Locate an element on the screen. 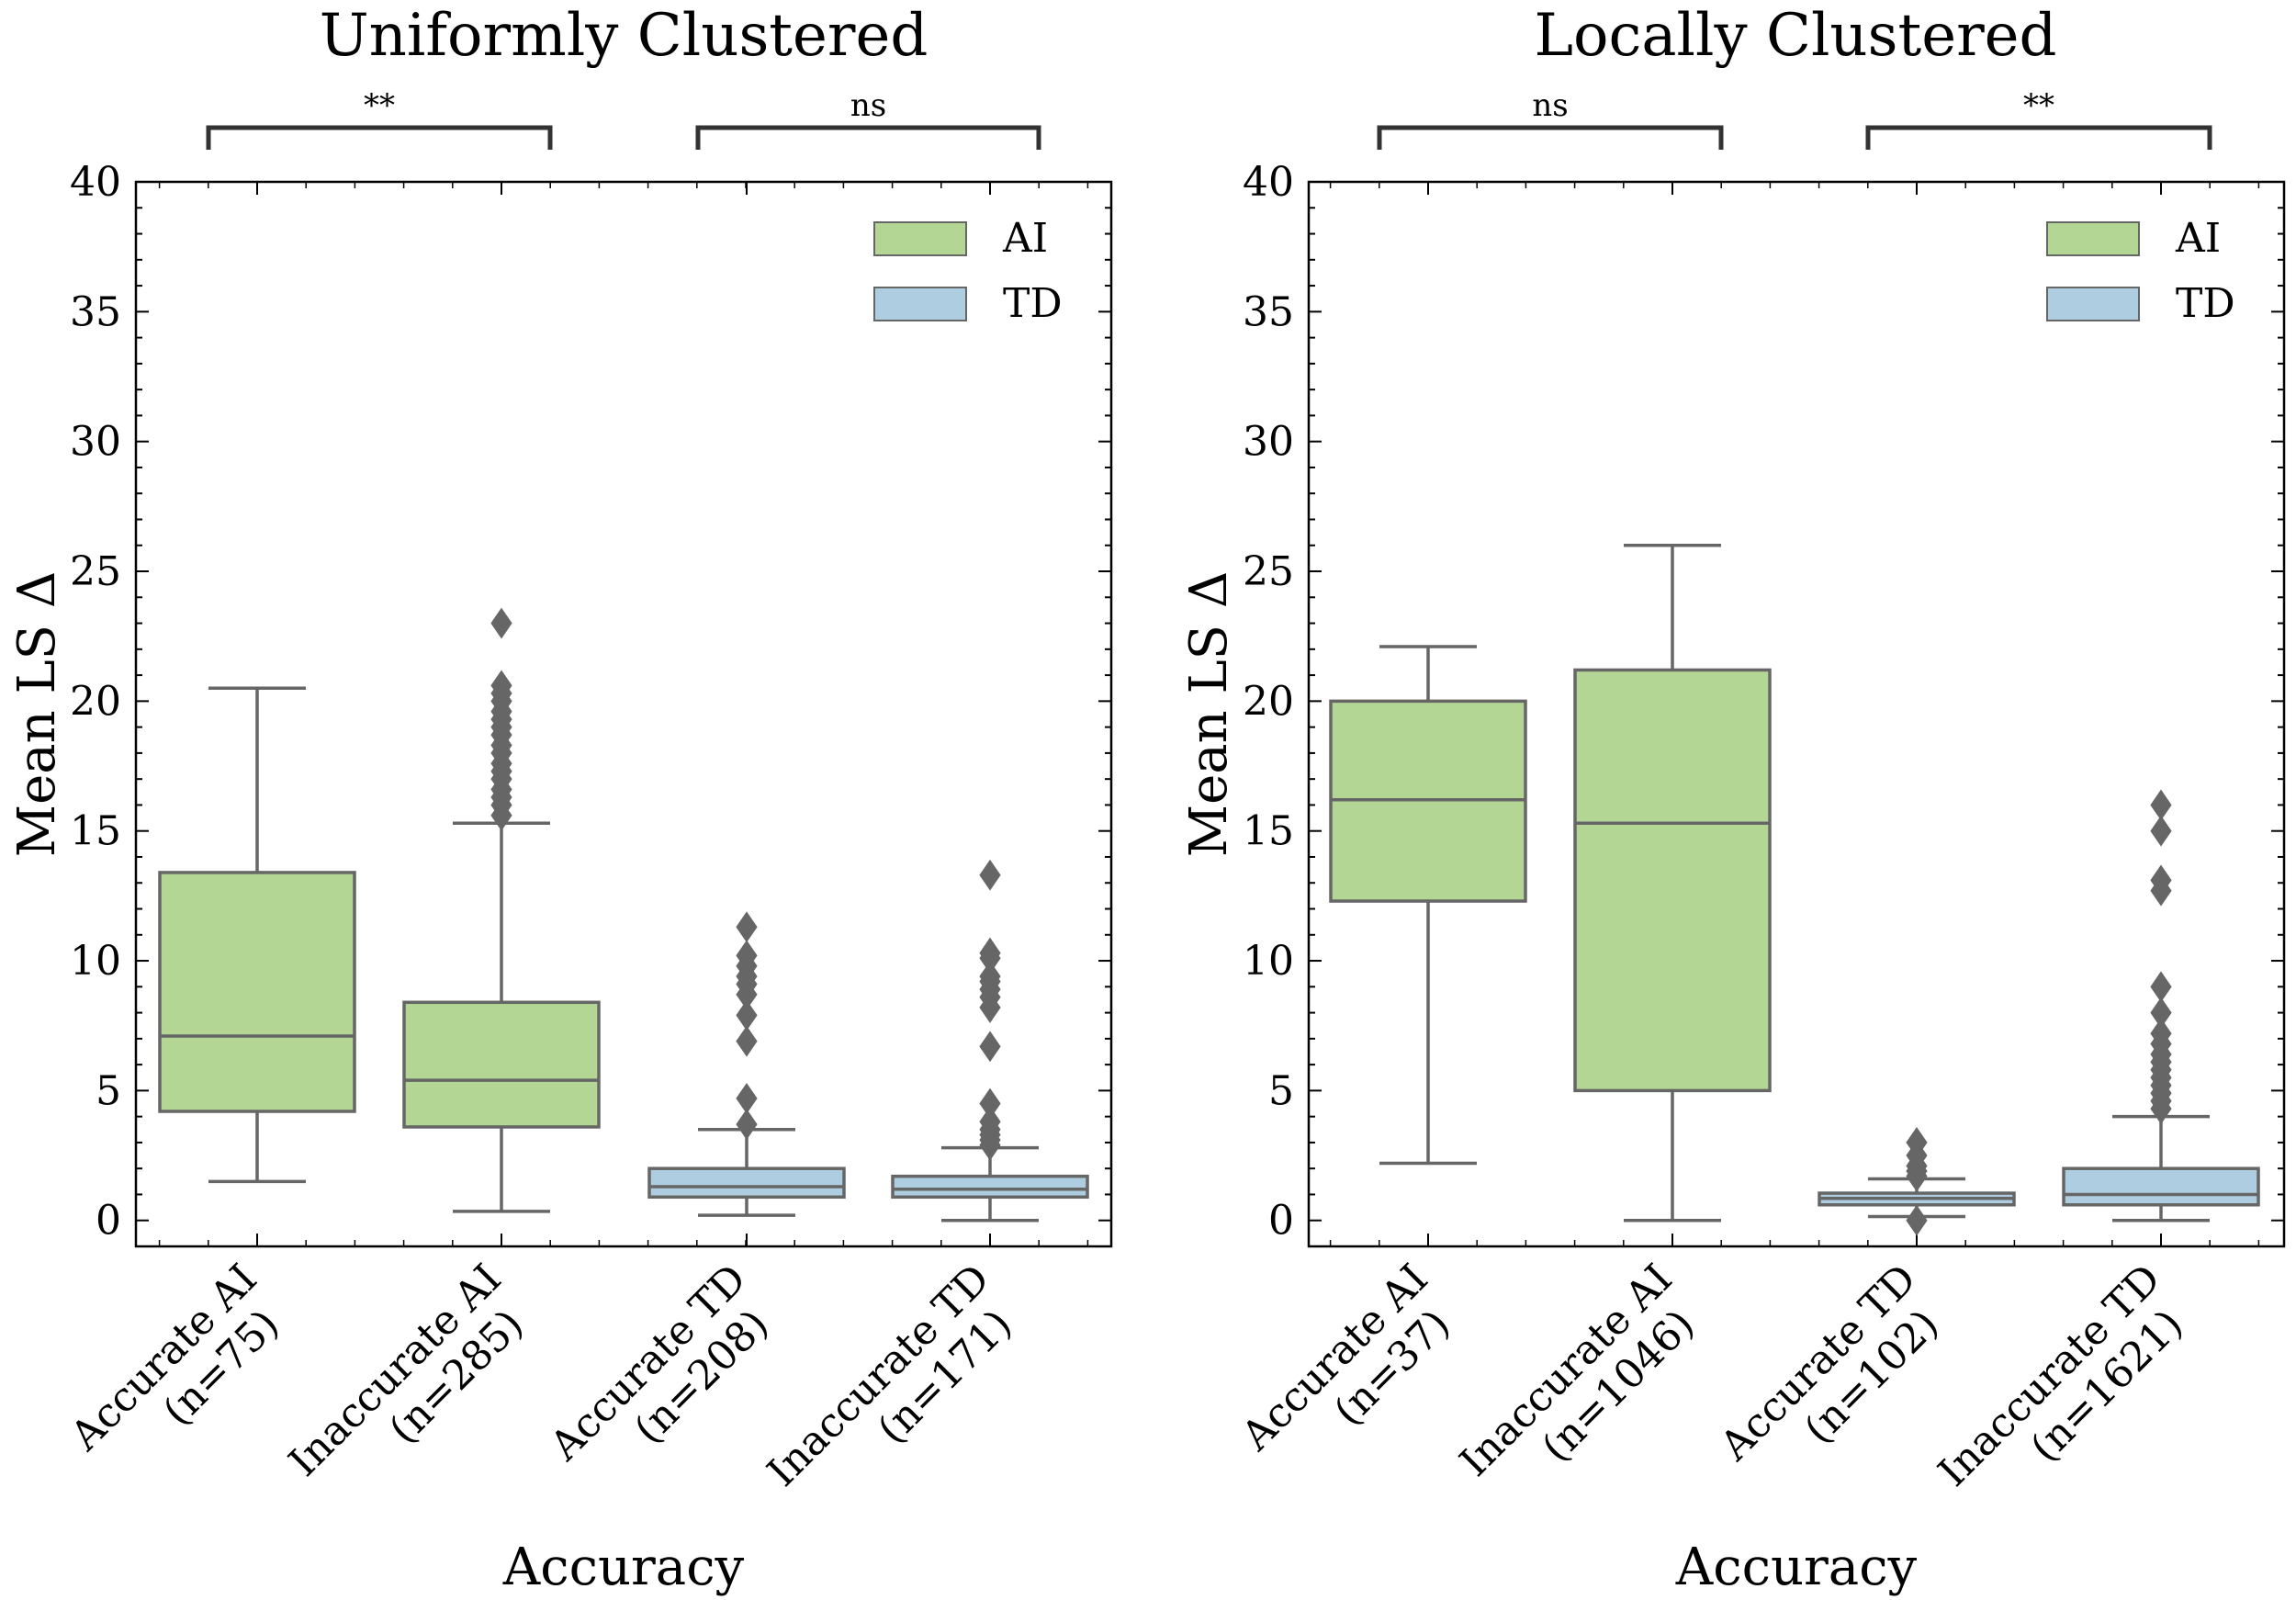  x-tick-label: Accurate AI(n=37) is located at coordinates (1351, 1375).